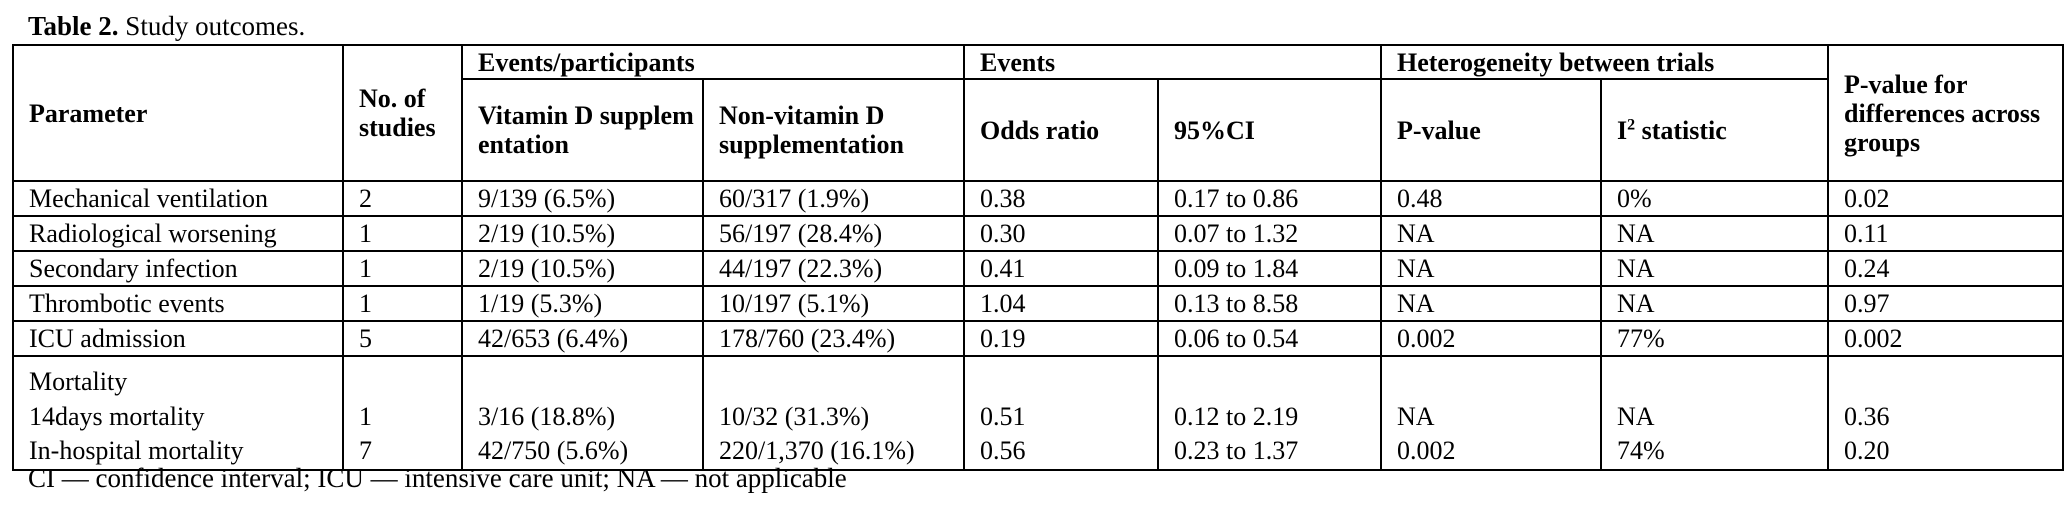 The image size is (2068, 506). Describe the element at coordinates (1604, 62) in the screenshot. I see `header-heterogeneity: Heterogeneity between trials` at that location.